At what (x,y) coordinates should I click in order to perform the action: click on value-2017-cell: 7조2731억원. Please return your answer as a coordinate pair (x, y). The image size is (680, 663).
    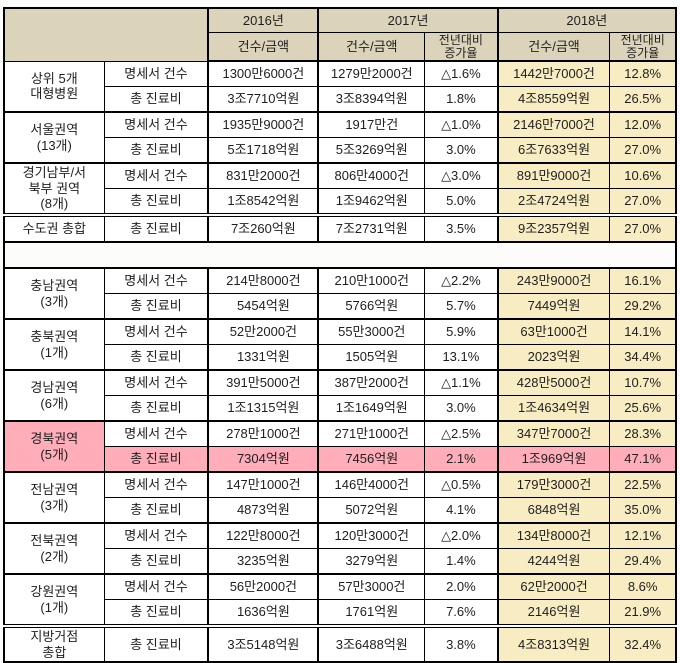
    Looking at the image, I should click on (371, 228).